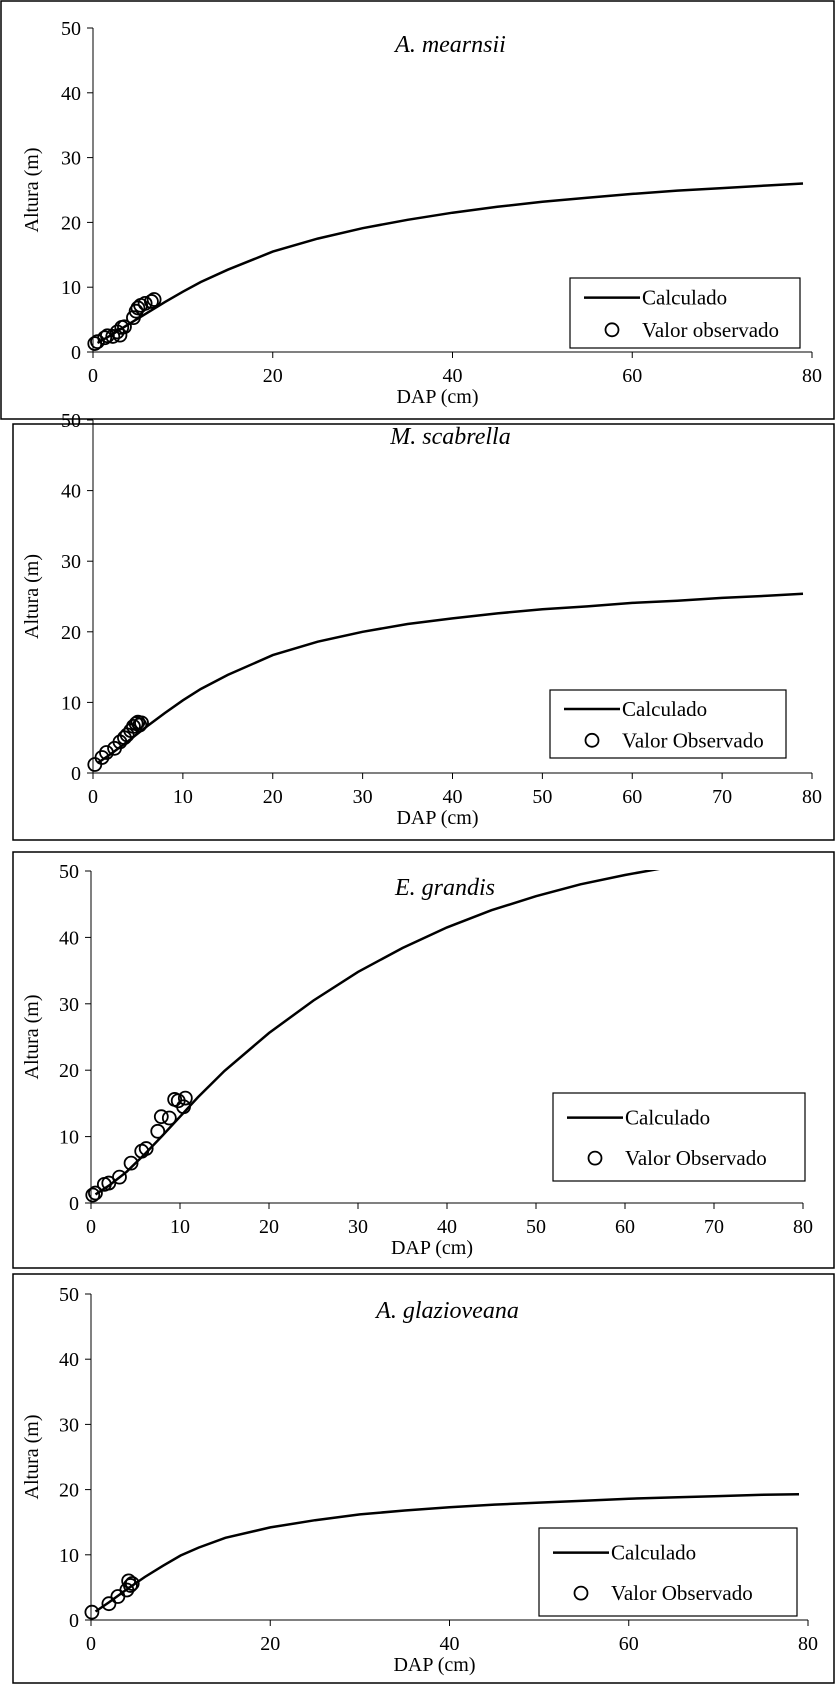  I want to click on chart-title: E. grandis, so click(444, 888).